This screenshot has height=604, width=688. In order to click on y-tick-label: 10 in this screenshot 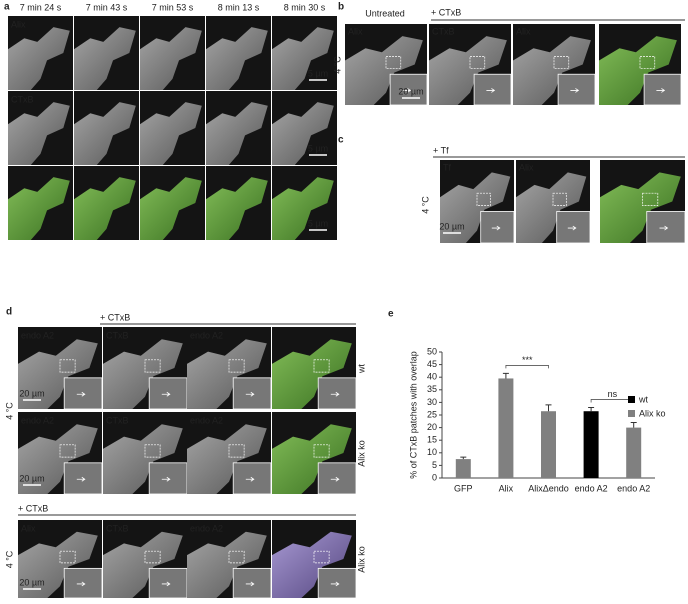, I will do `click(432, 452)`.